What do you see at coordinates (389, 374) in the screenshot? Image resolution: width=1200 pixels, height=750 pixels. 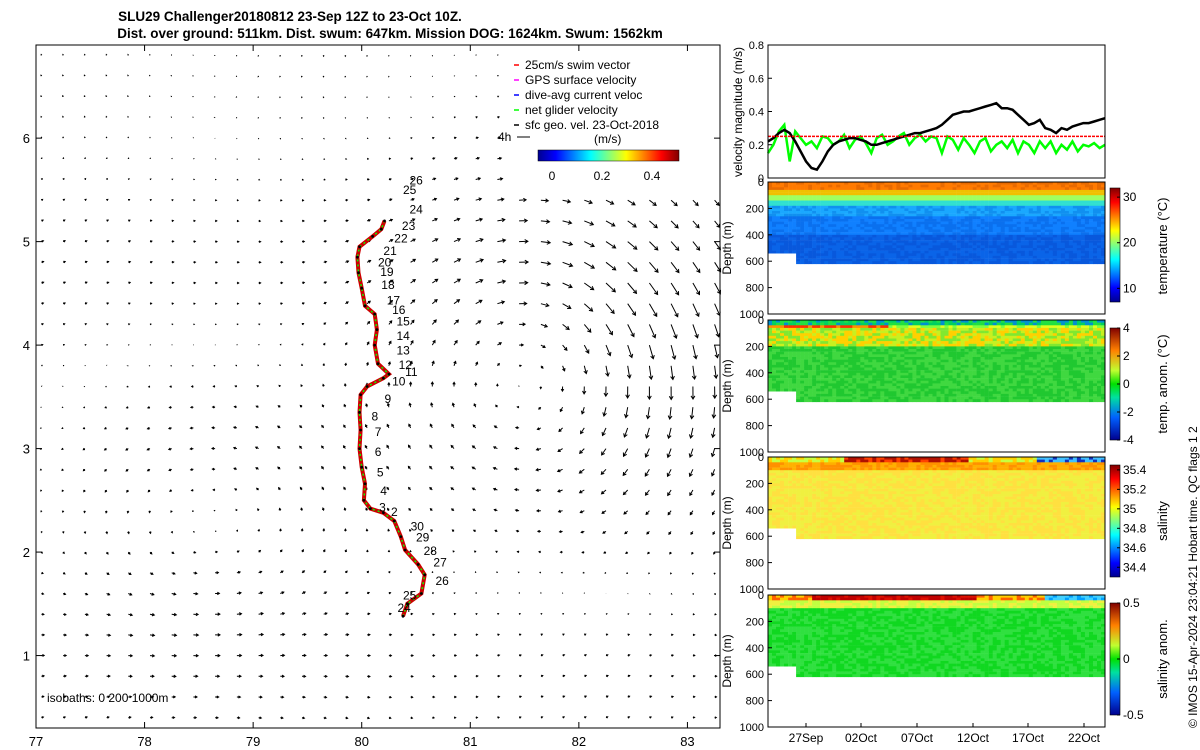 I see `track-point` at bounding box center [389, 374].